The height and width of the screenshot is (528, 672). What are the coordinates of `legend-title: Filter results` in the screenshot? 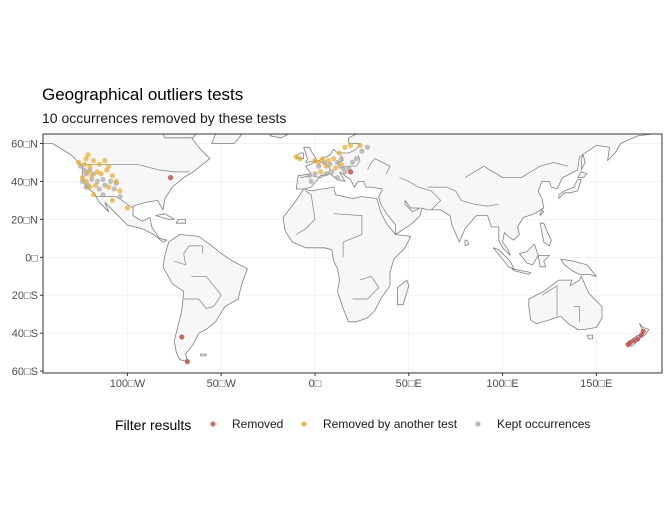 It's located at (153, 425).